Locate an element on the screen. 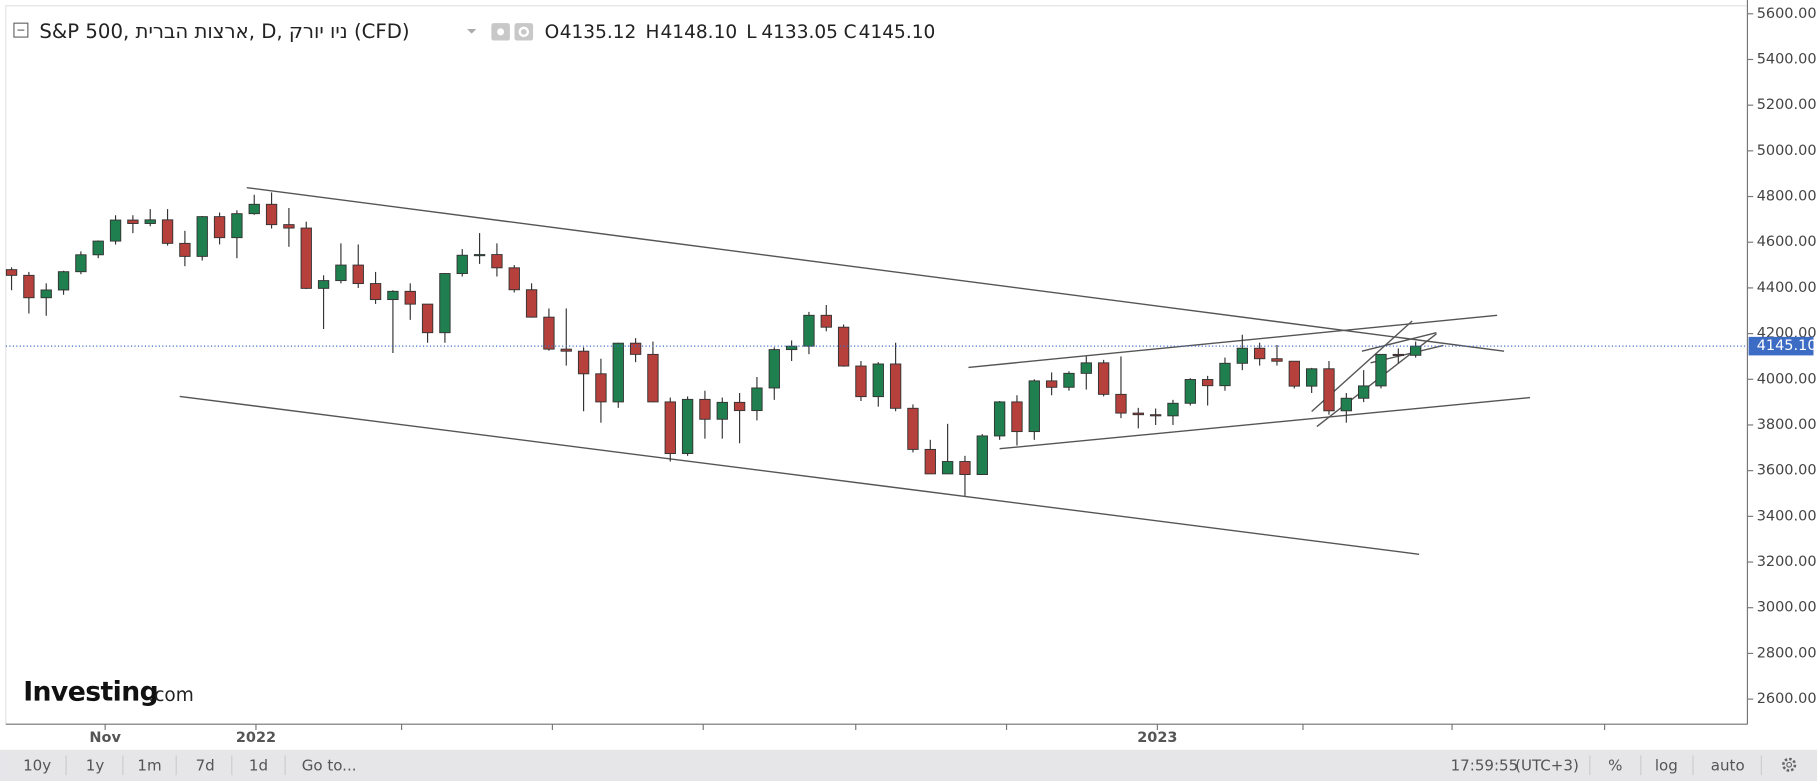  x-tick-label: 2023 is located at coordinates (1157, 738).